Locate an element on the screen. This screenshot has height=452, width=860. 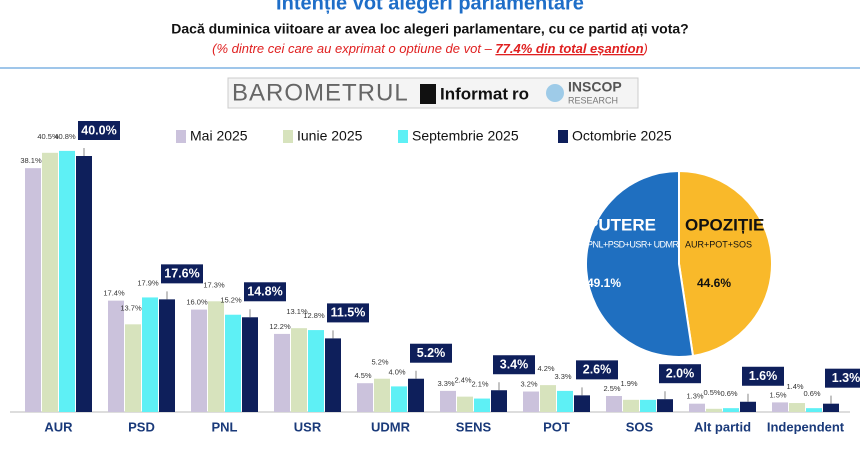
value-label: 16.0% is located at coordinates (197, 302).